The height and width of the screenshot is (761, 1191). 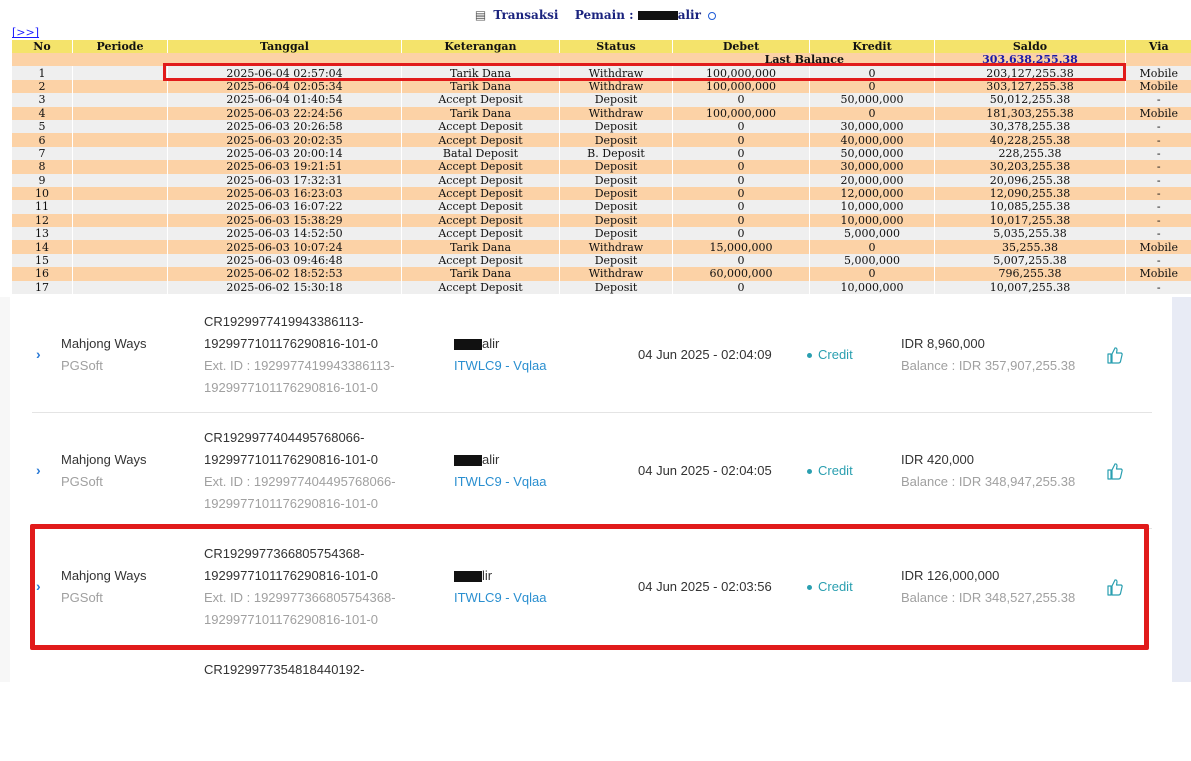 What do you see at coordinates (1030, 287) in the screenshot?
I see `cell-saldo: 10,007,255.38` at bounding box center [1030, 287].